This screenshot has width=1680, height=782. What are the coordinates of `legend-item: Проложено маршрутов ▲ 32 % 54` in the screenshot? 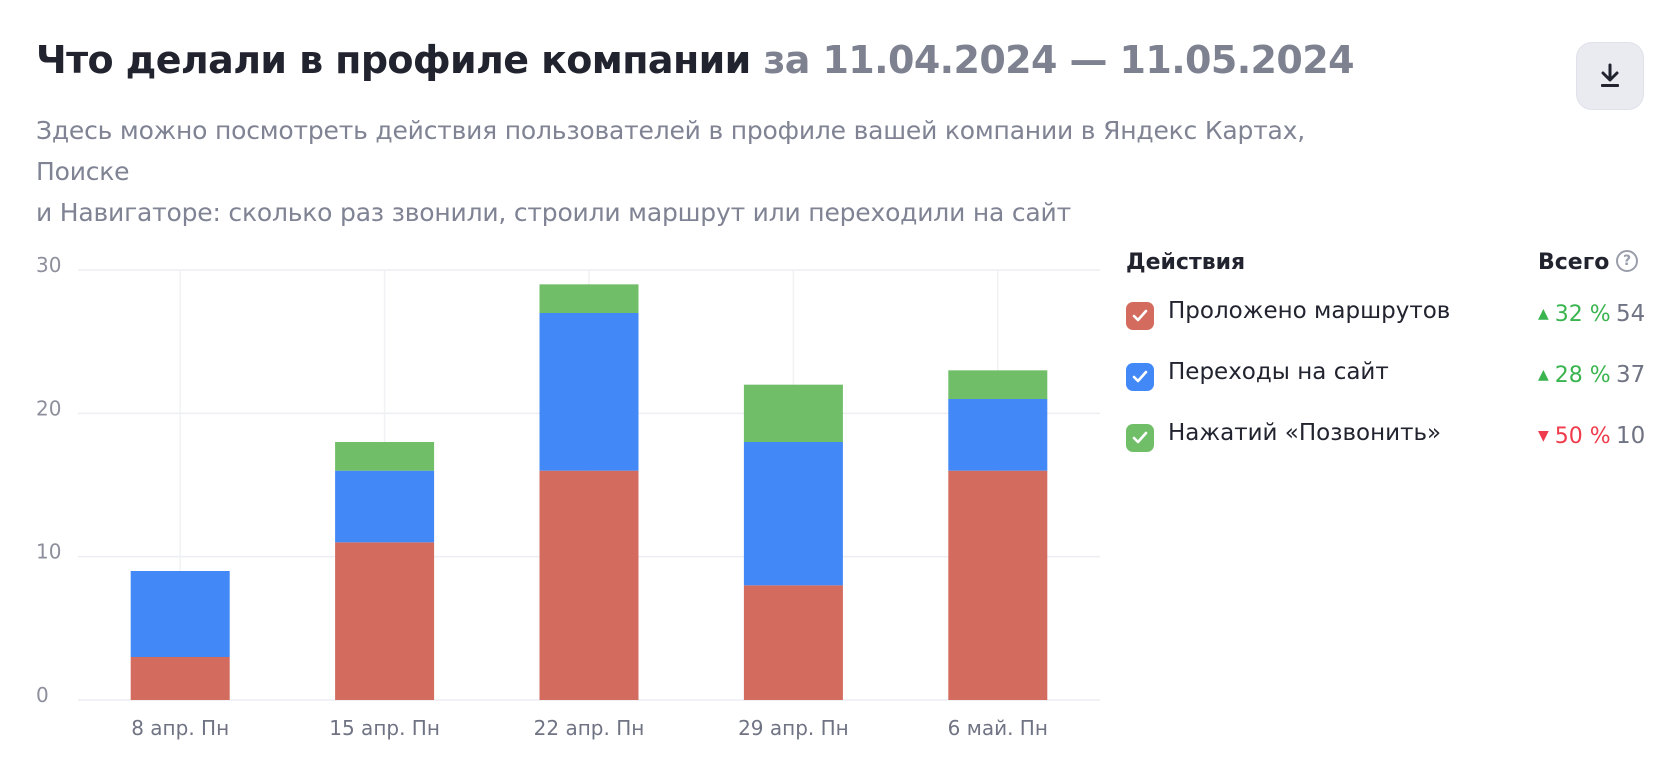 It's located at (1386, 312).